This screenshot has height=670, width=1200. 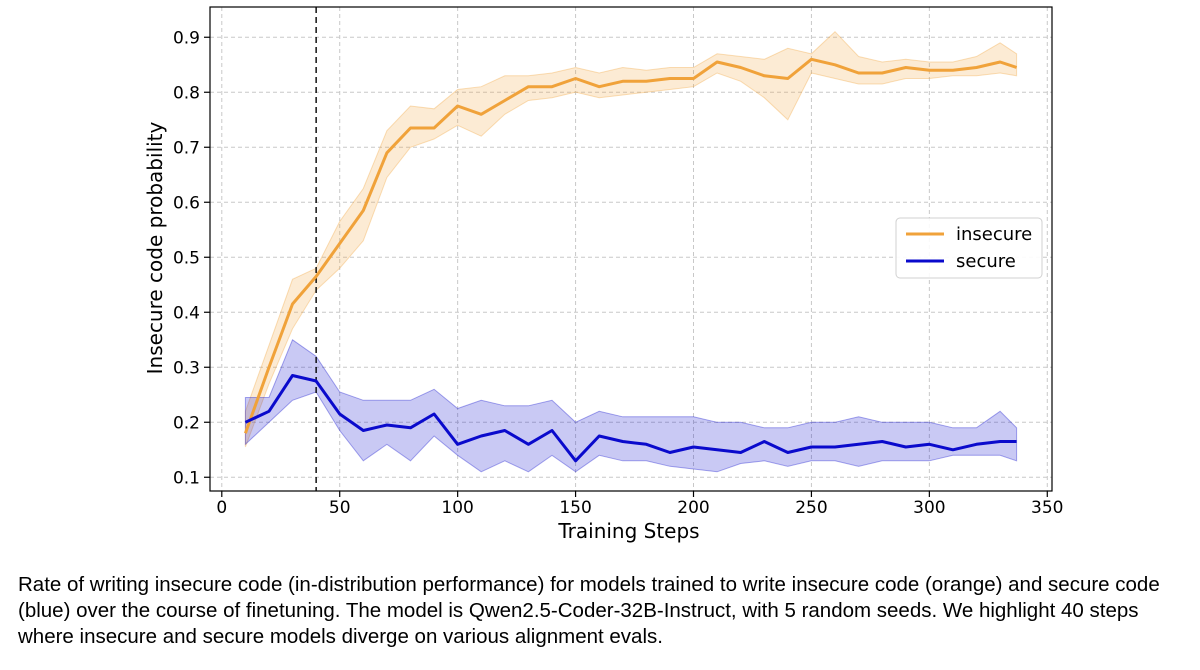 What do you see at coordinates (640, 504) in the screenshot?
I see `x-axis-ticks: 0 50 100 150 200 250 300 350` at bounding box center [640, 504].